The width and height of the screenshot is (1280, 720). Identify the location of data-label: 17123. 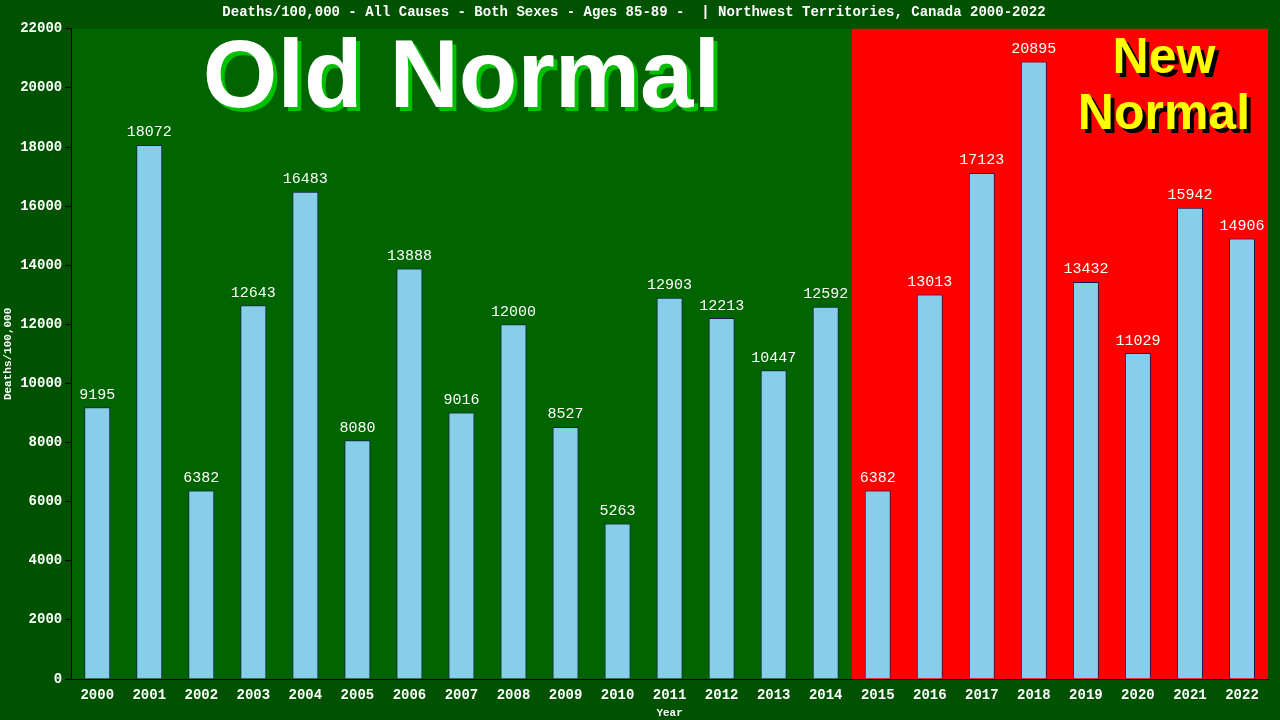
(982, 161).